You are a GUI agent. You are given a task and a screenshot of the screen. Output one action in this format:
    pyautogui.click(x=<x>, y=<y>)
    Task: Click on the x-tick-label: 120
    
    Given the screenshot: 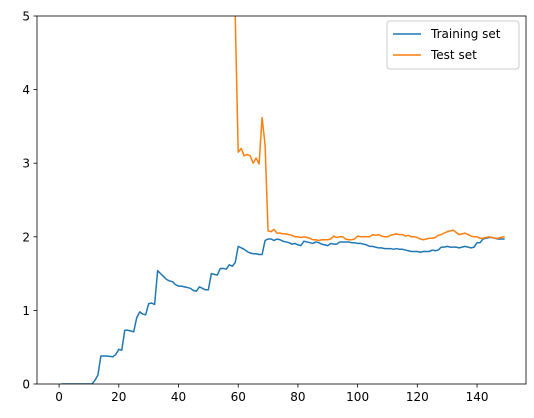 What is the action you would take?
    pyautogui.click(x=417, y=397)
    